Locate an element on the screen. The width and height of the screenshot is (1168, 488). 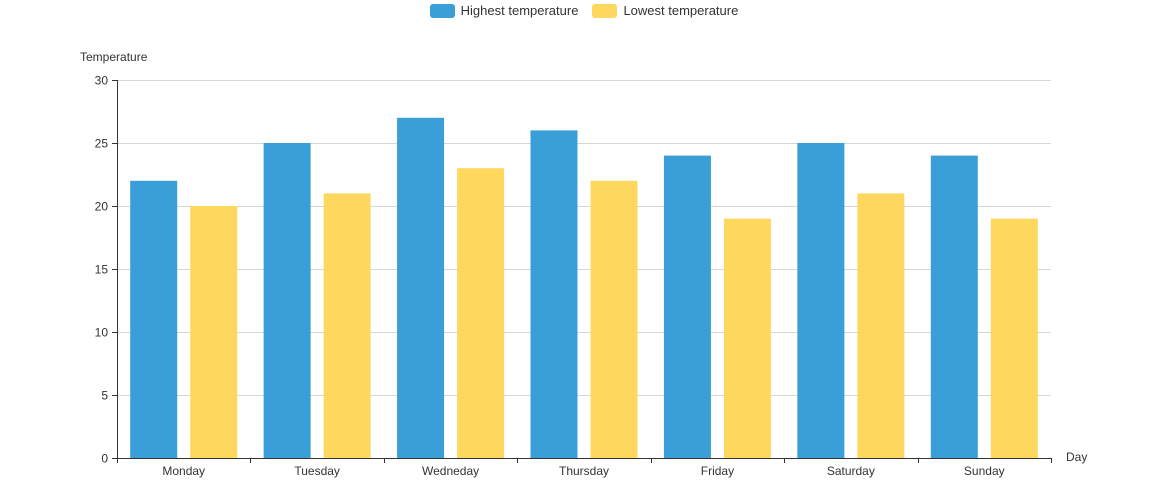
x-tick-label: Thursday is located at coordinates (584, 471).